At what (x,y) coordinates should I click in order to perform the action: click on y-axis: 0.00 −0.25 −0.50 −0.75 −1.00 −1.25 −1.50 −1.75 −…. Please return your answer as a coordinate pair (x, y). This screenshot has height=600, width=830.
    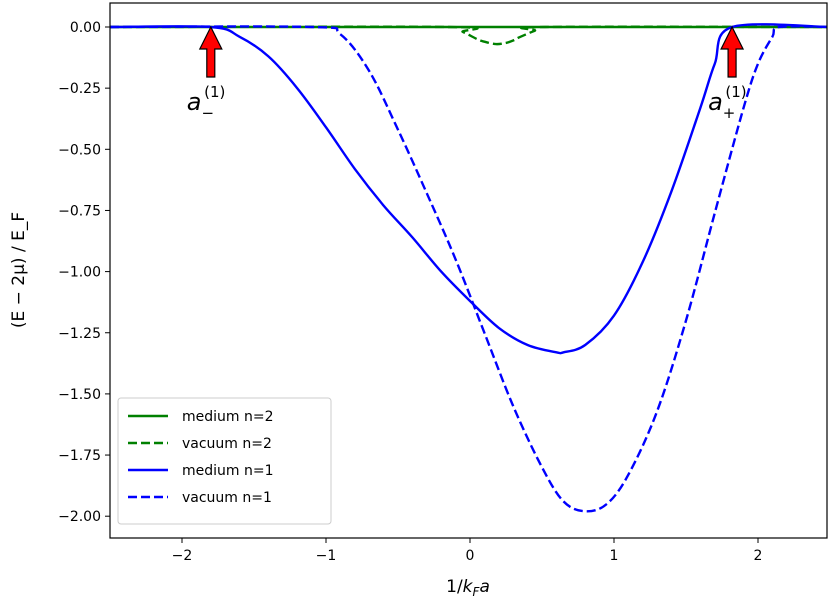
    Looking at the image, I should click on (84, 272).